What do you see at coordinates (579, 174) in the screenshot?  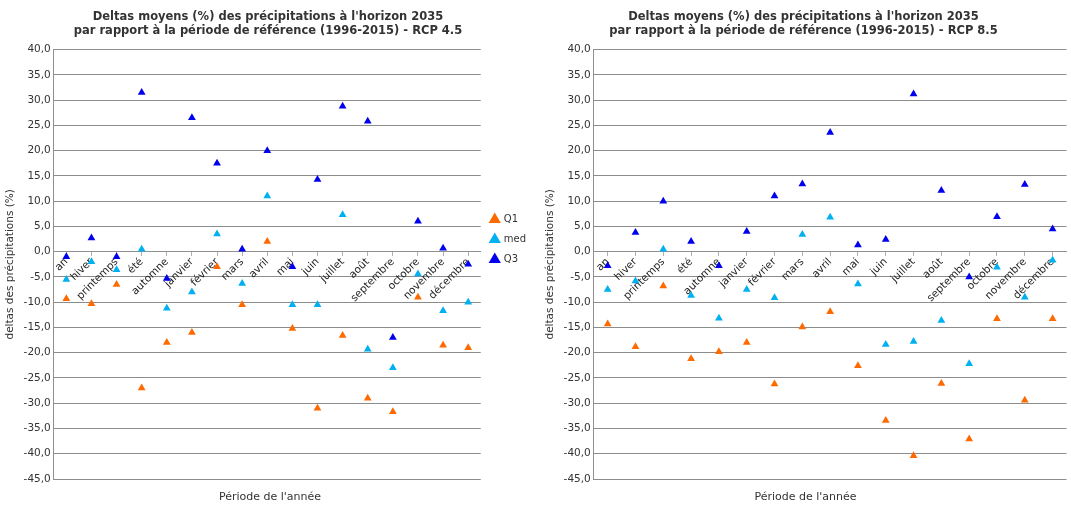 I see `y-tick-label: 15,0` at bounding box center [579, 174].